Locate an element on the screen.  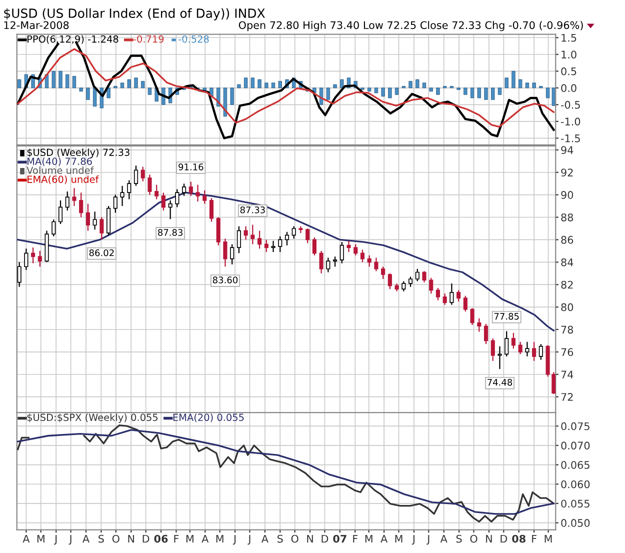
y-tick-label: 0.5 is located at coordinates (568, 71).